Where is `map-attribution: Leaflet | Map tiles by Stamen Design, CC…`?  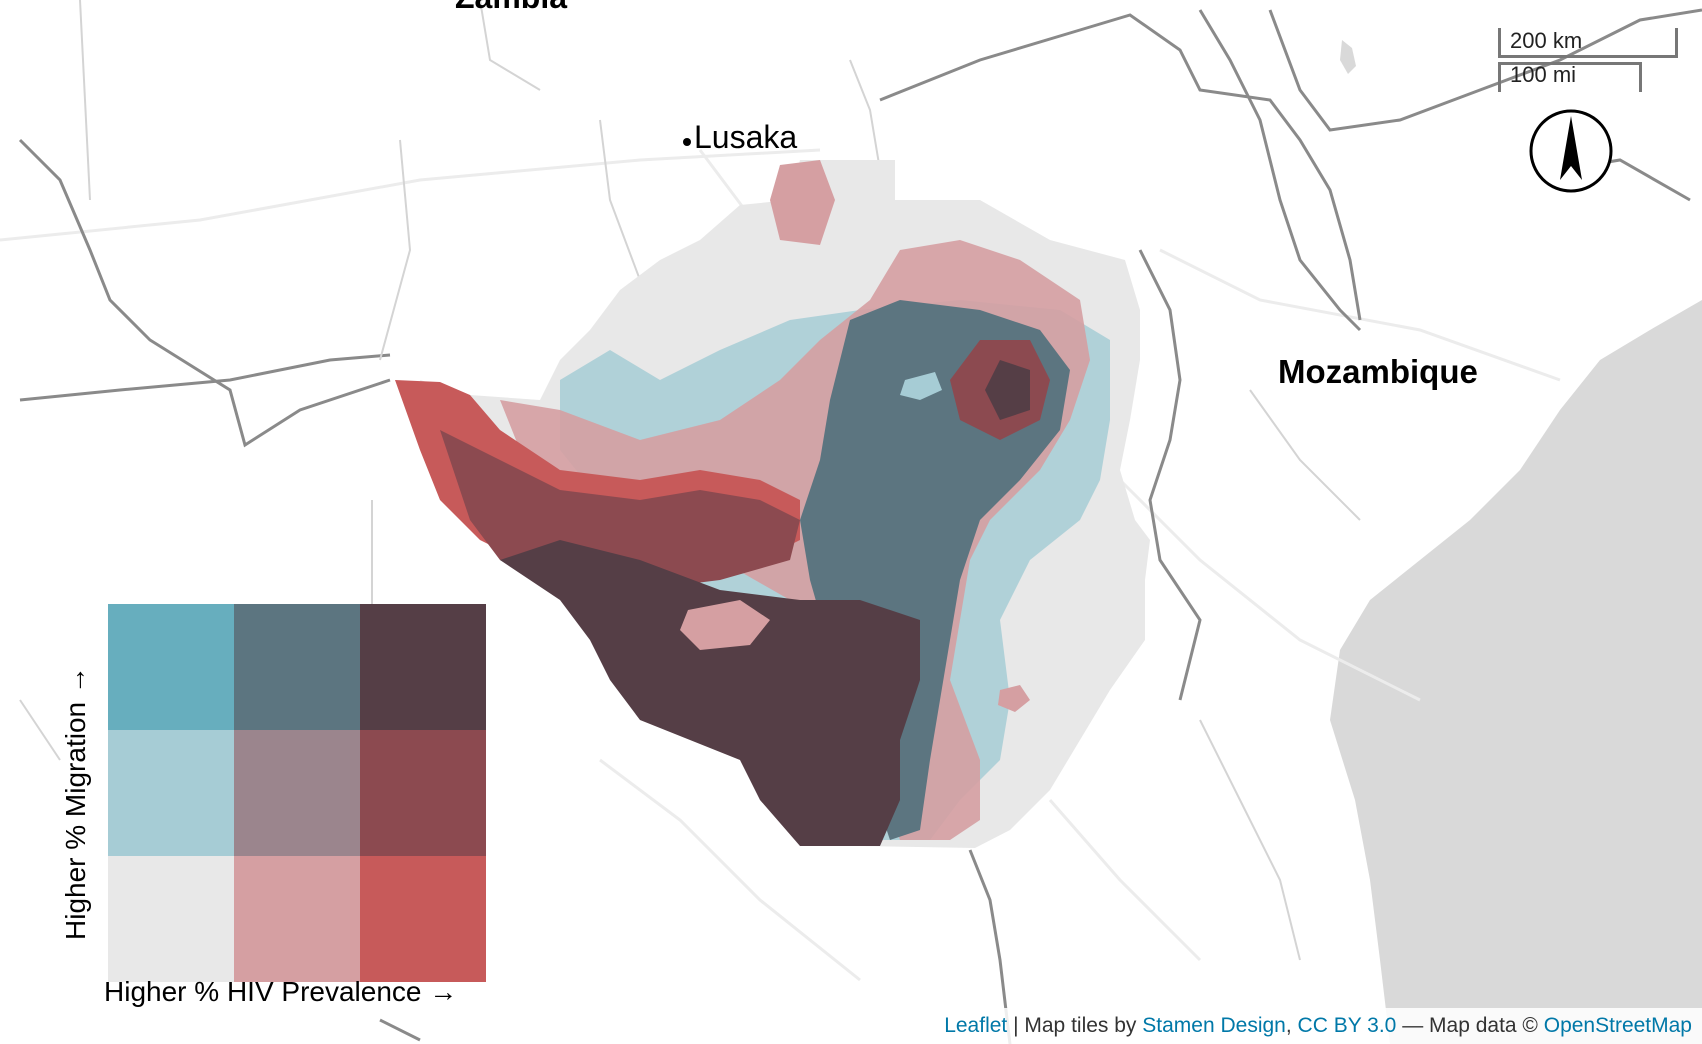 map-attribution: Leaflet | Map tiles by Stamen Design, CC… is located at coordinates (1319, 1026).